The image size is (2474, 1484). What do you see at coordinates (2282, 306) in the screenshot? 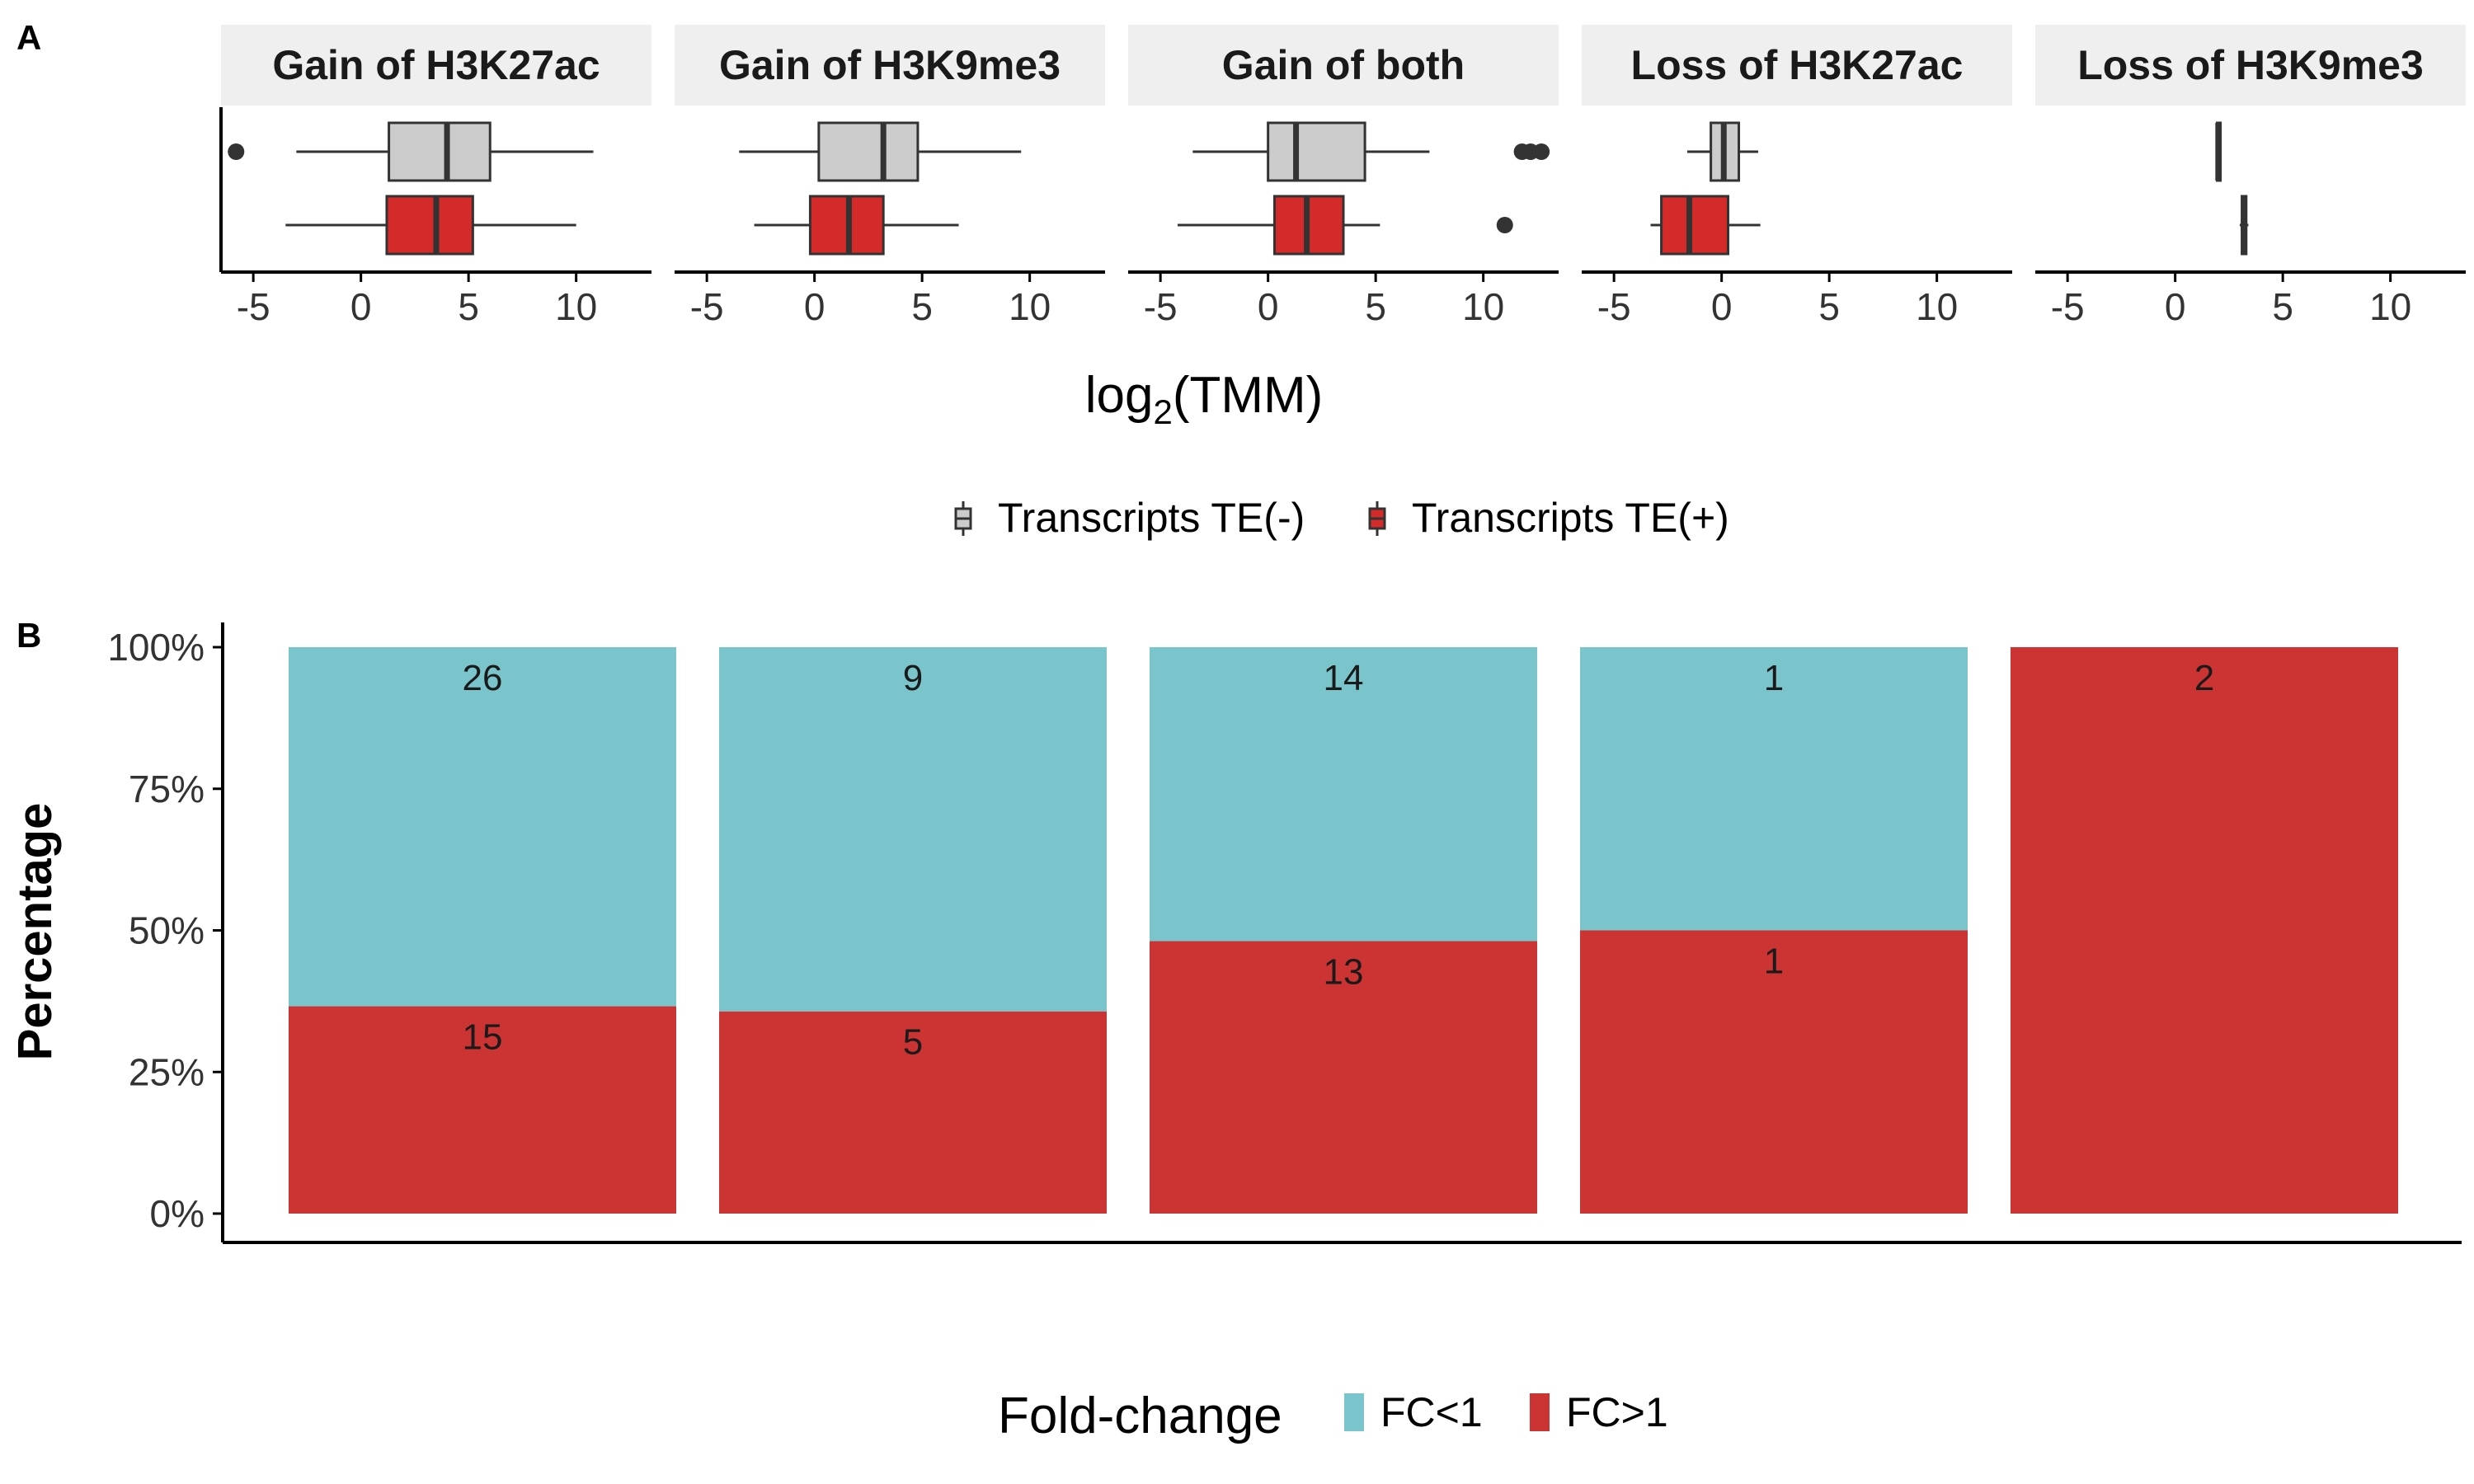
I see `x-tick-label-loss-of-h3k9me3-2: 5` at bounding box center [2282, 306].